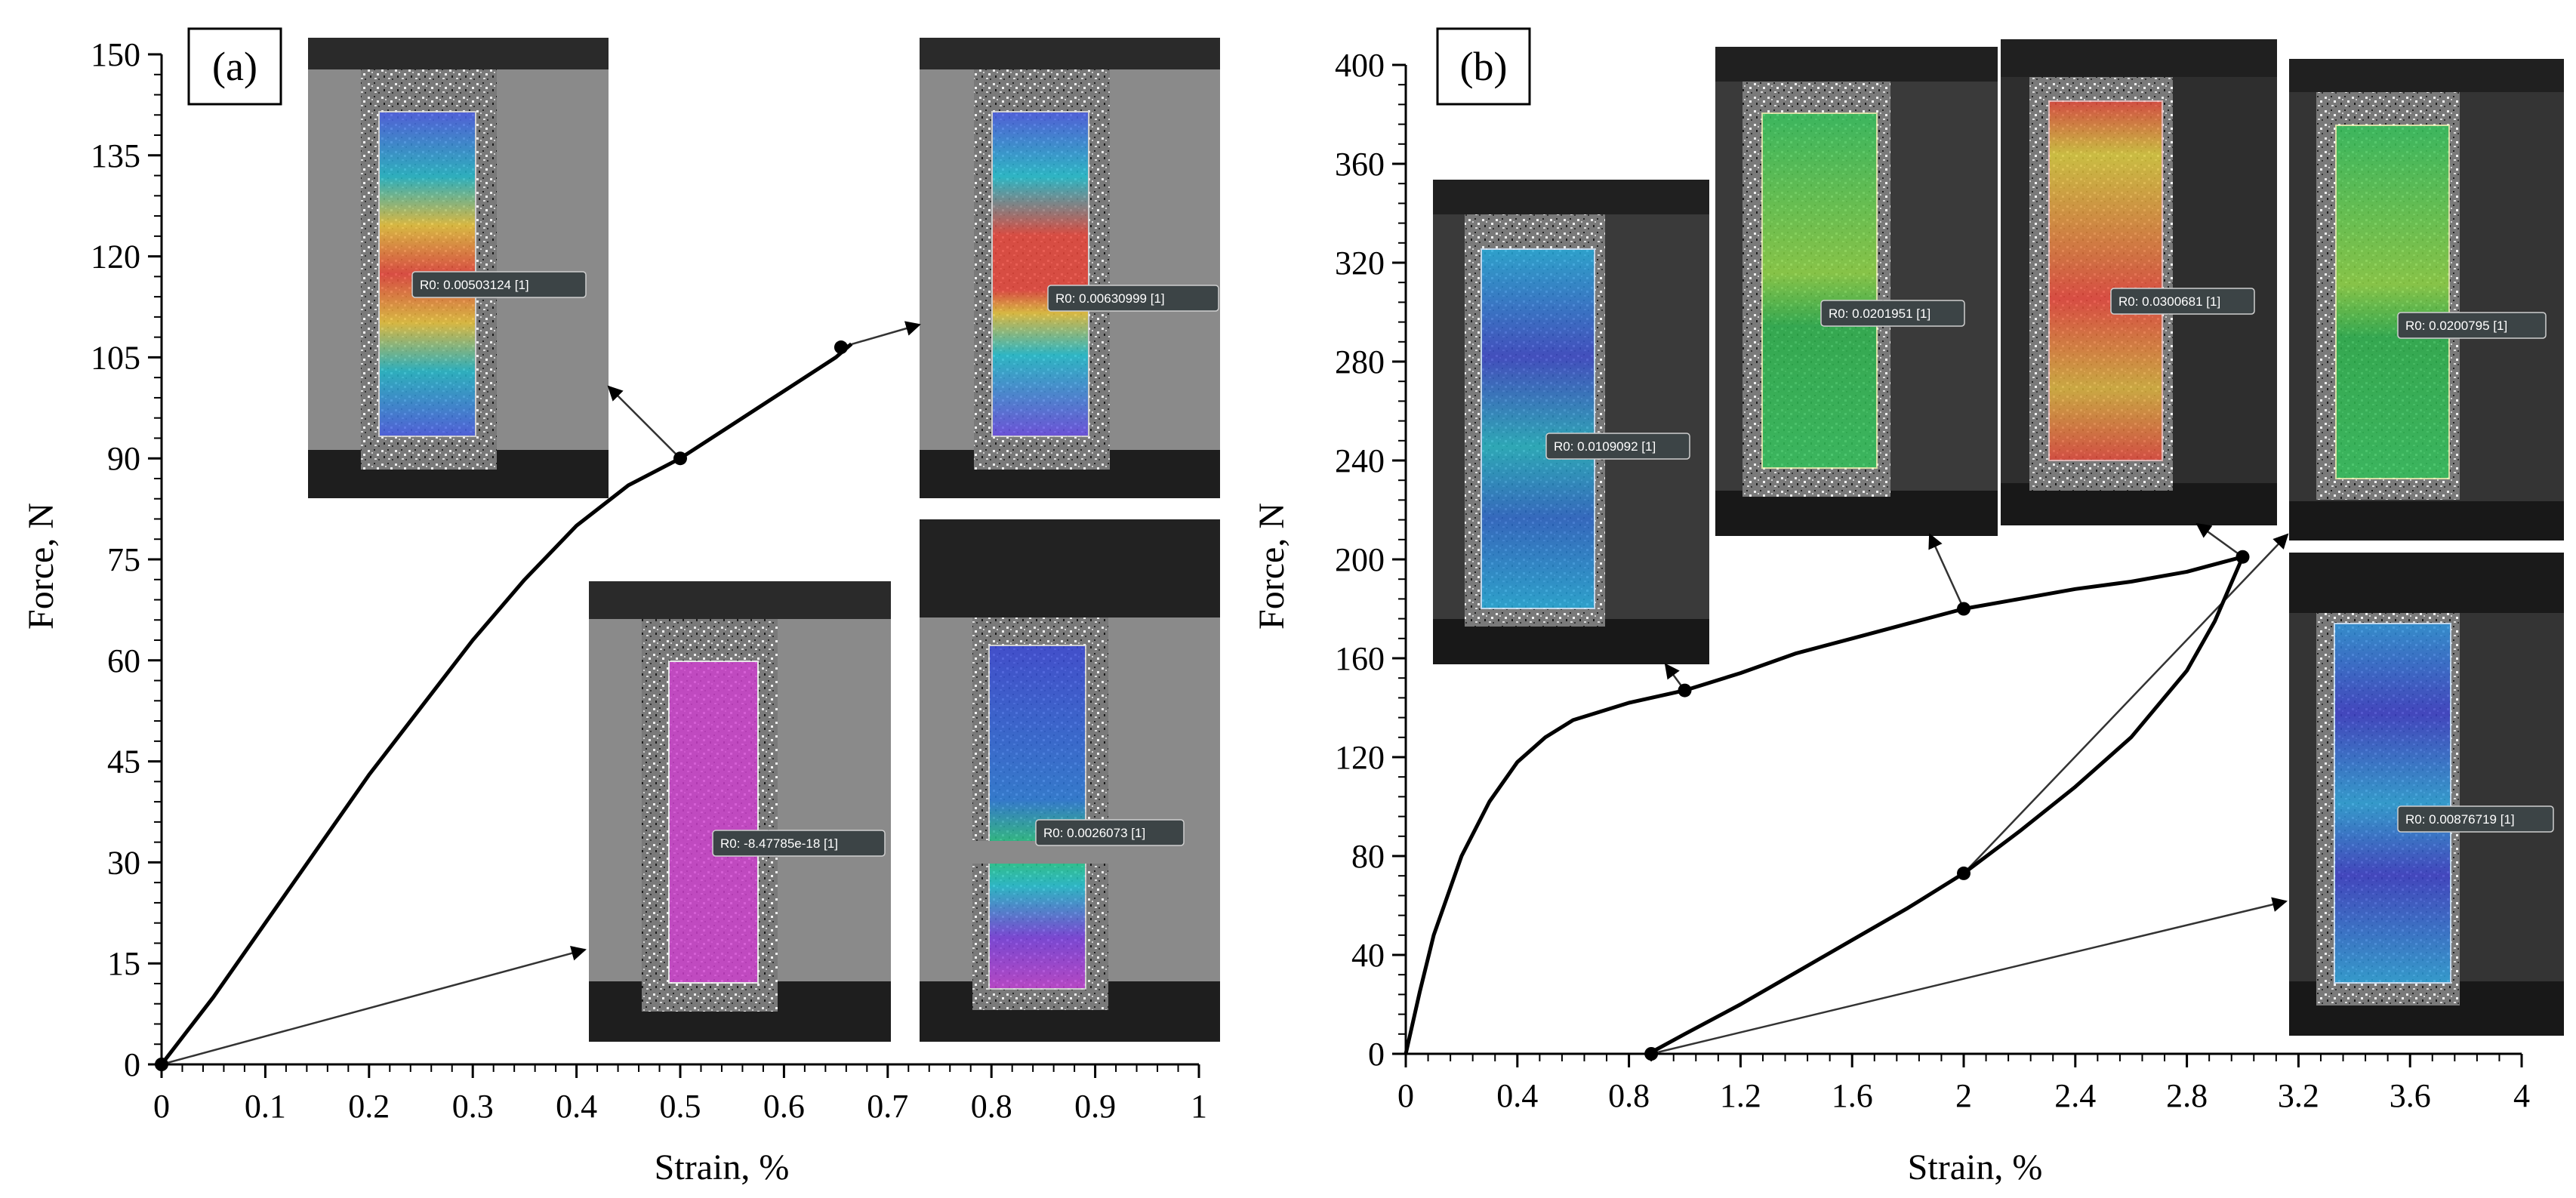 The height and width of the screenshot is (1198, 2576). I want to click on y-tick-label: 400, so click(1360, 65).